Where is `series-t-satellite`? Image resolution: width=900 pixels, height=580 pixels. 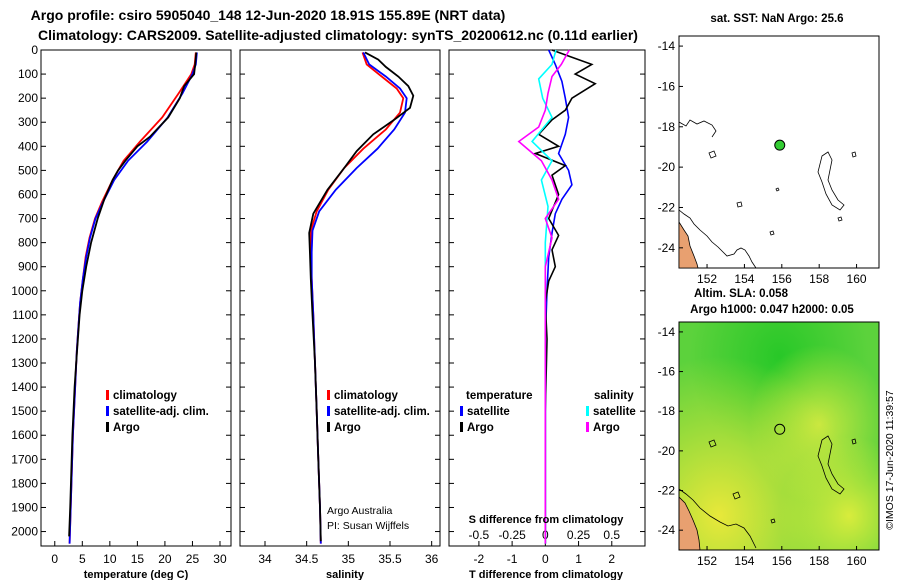 series-t-satellite is located at coordinates (558, 296).